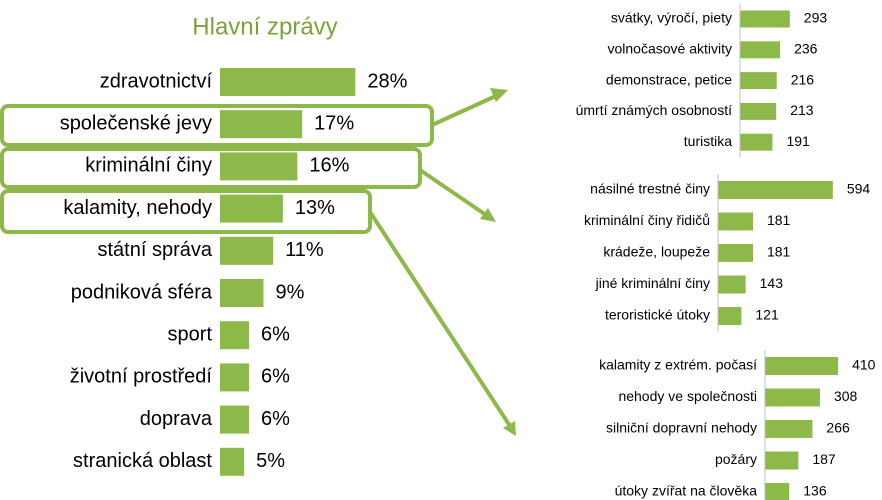  Describe the element at coordinates (806, 49) in the screenshot. I see `value-label: 236` at that location.